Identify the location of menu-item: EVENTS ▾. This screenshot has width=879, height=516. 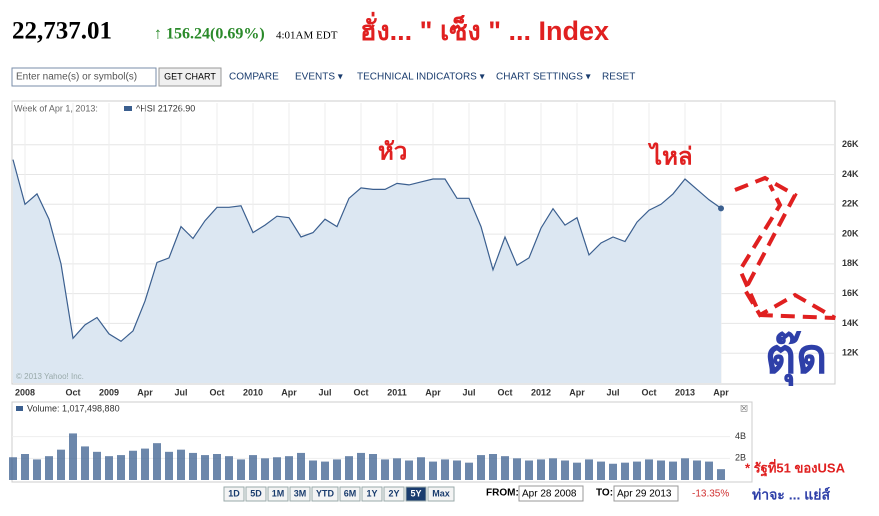
(319, 77).